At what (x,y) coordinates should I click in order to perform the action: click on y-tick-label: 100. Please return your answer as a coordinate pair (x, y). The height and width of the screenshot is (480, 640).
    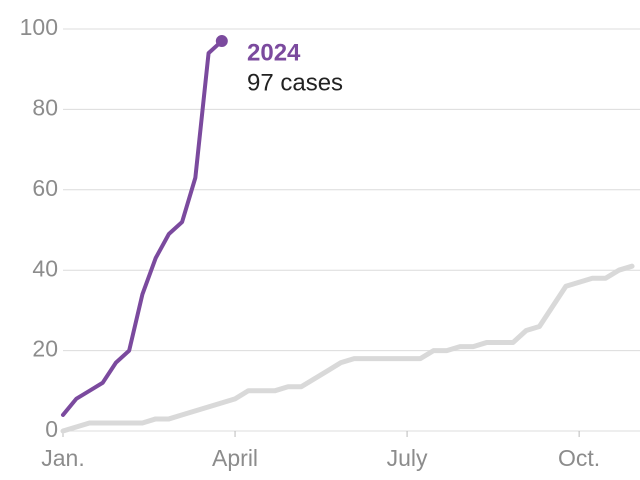
    Looking at the image, I should click on (39, 27).